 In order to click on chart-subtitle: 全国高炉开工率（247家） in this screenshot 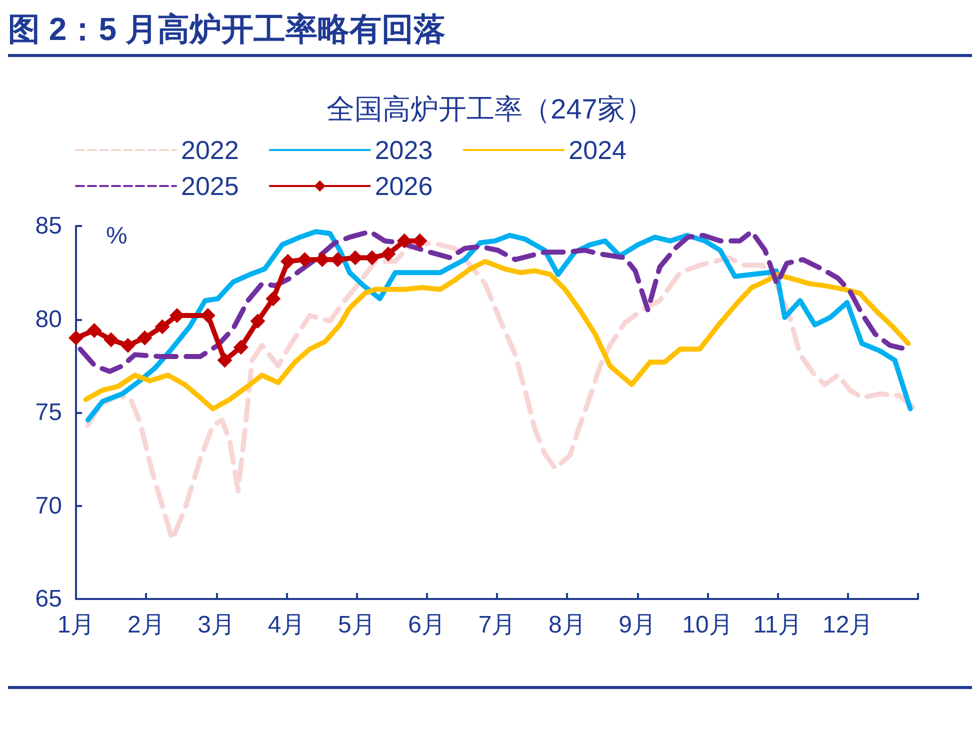, I will do `click(490, 109)`.